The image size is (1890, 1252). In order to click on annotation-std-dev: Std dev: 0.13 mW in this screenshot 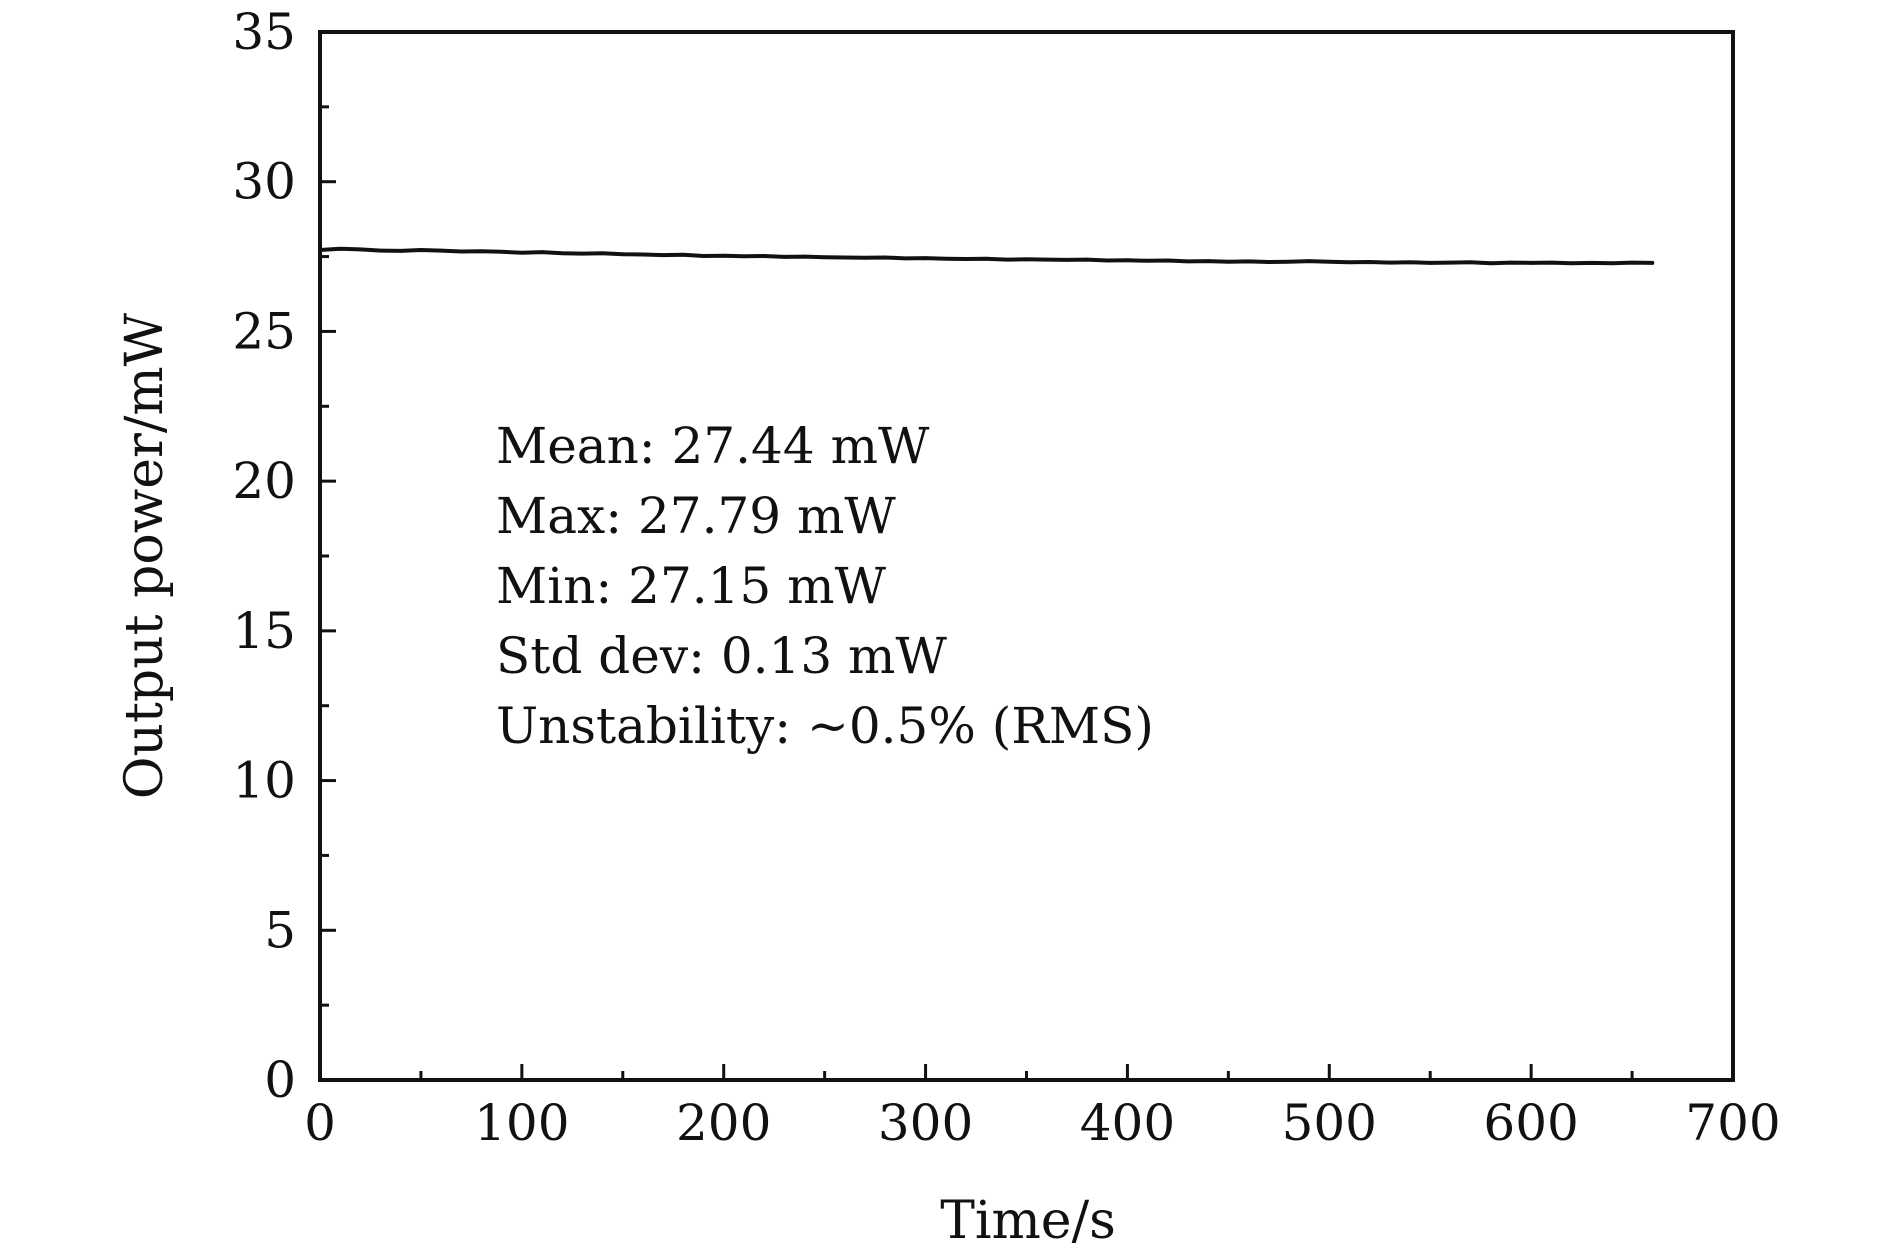, I will do `click(721, 656)`.